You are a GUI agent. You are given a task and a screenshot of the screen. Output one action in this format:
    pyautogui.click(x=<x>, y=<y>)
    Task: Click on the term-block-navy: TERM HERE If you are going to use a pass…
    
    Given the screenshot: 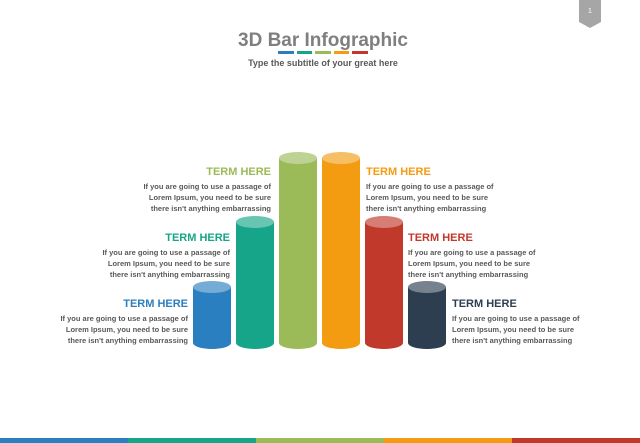 What is the action you would take?
    pyautogui.click(x=542, y=321)
    